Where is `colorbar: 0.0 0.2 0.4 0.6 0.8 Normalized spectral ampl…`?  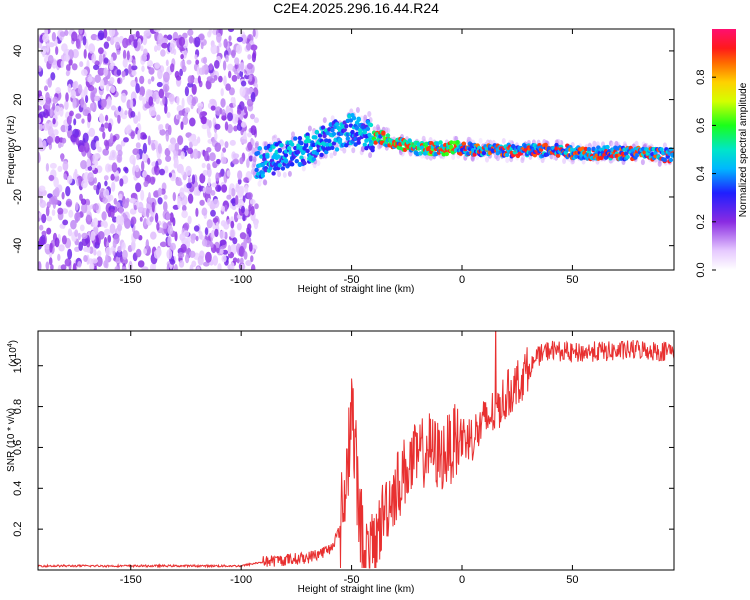 colorbar: 0.0 0.2 0.4 0.6 0.8 Normalized spectral ampl… is located at coordinates (722, 153).